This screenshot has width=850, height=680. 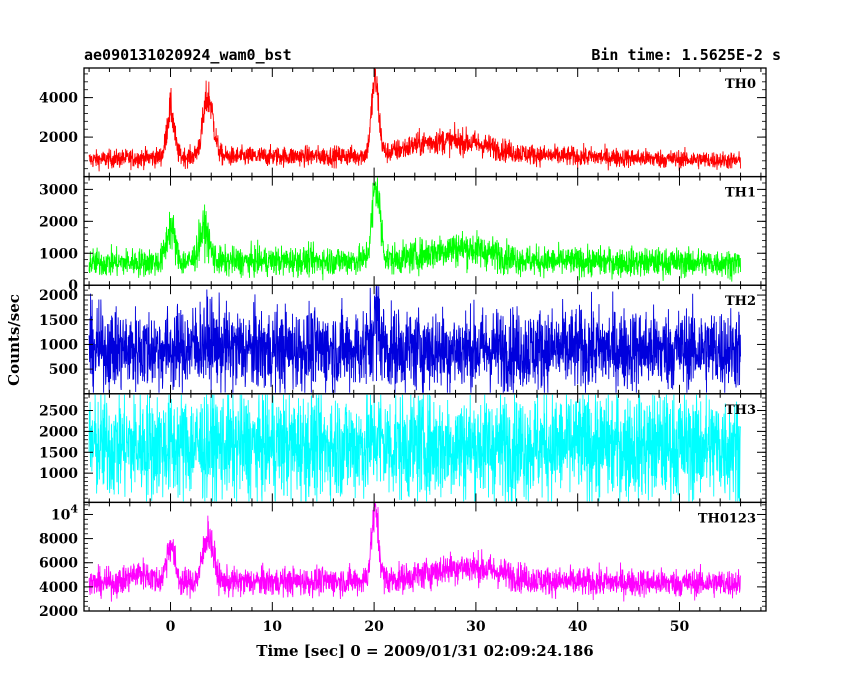 What do you see at coordinates (188, 55) in the screenshot?
I see `chart-title: ae090131020924_wam0_bst` at bounding box center [188, 55].